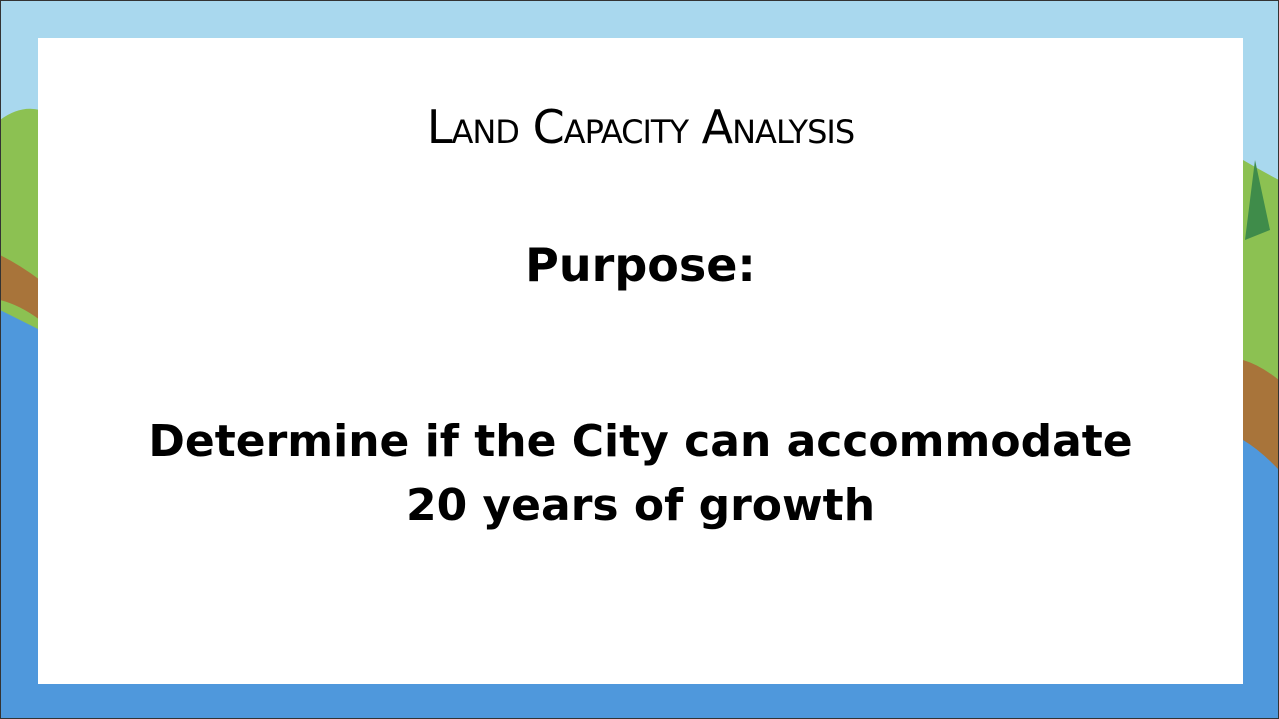  Describe the element at coordinates (640, 441) in the screenshot. I see `body-line: Determine if the City can accommodate` at that location.